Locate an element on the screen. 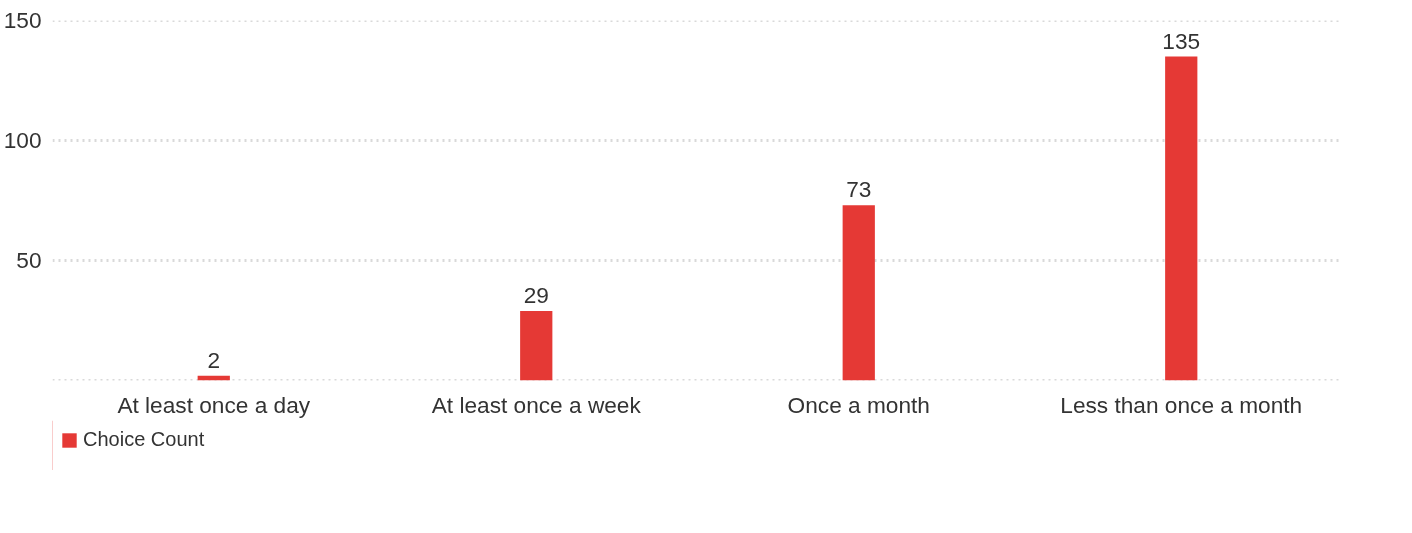 The height and width of the screenshot is (533, 1412). x-tick-label: Once a month is located at coordinates (858, 404).